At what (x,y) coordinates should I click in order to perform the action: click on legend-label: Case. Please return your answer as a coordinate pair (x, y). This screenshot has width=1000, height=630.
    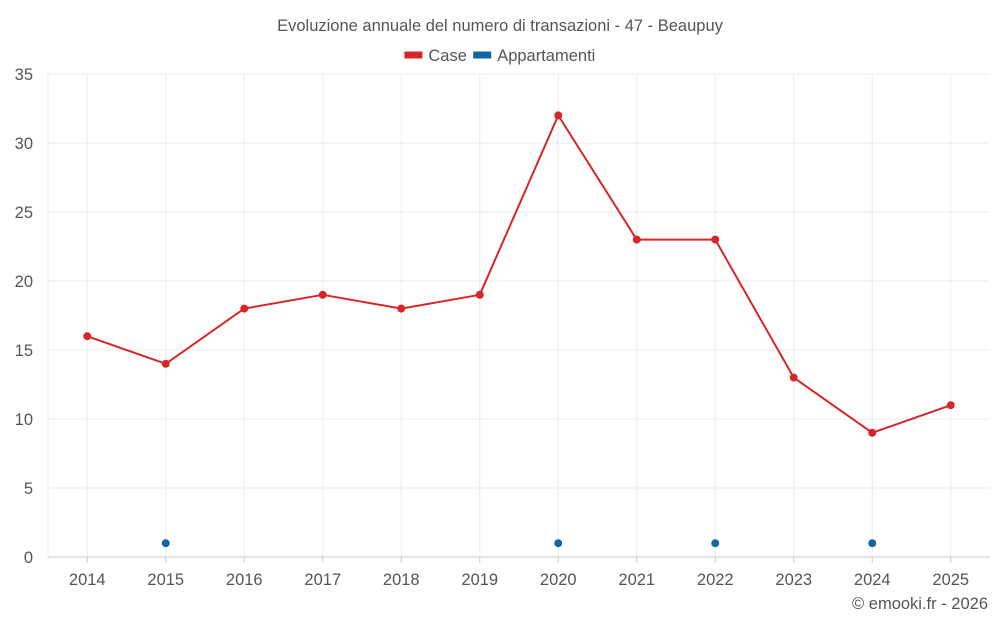
    Looking at the image, I should click on (447, 56).